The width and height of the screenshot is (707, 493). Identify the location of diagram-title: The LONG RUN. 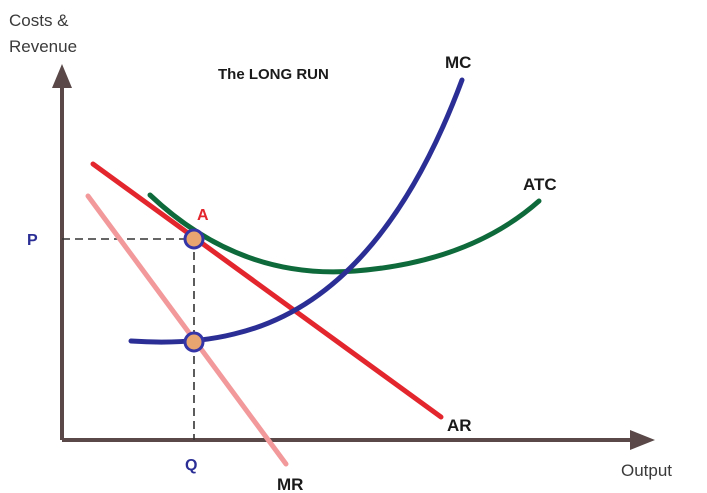
(273, 74).